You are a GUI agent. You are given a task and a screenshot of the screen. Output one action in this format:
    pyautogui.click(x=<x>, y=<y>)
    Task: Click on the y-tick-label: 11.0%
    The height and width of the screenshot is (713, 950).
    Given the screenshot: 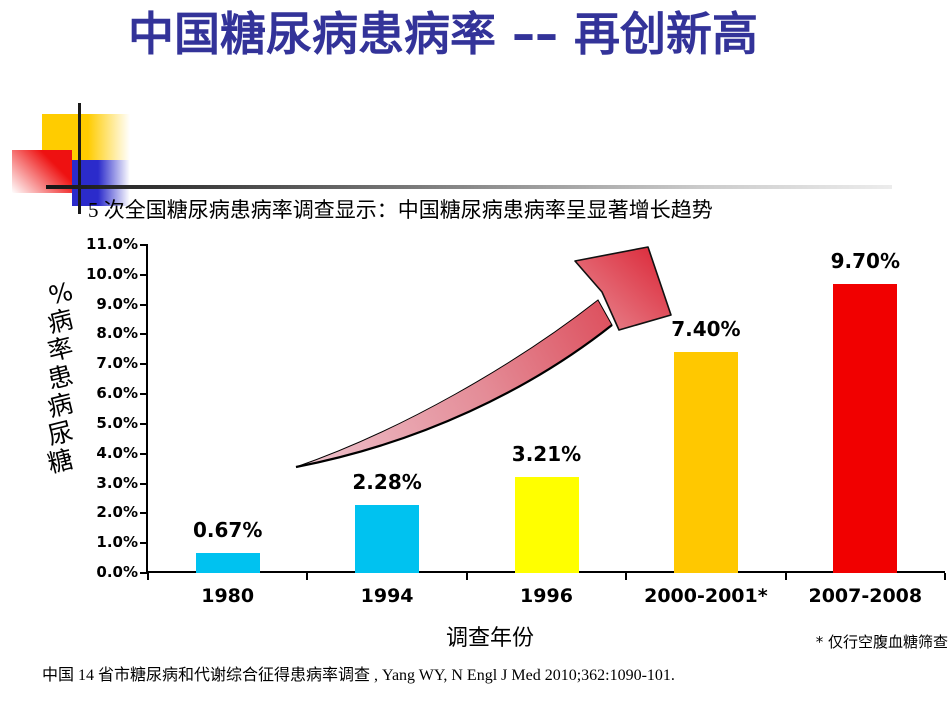 What is the action you would take?
    pyautogui.click(x=111, y=244)
    